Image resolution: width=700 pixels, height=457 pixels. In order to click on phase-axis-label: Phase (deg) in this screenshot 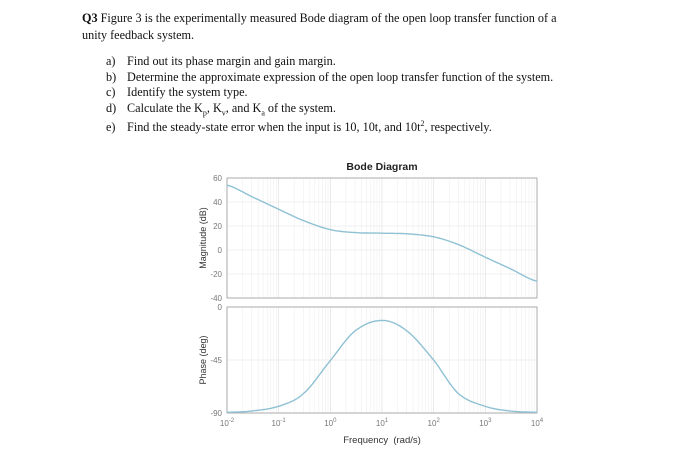, I will do `click(203, 359)`.